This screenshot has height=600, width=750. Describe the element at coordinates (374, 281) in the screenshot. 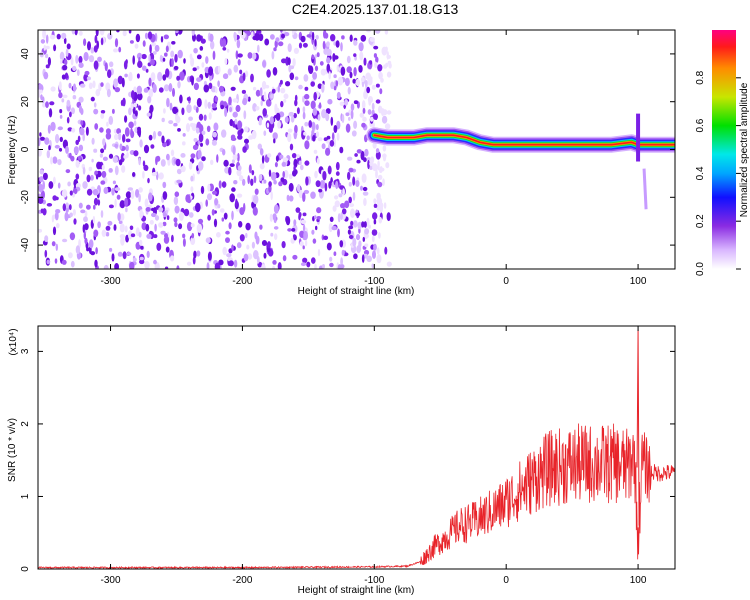

I see `x-tick-label: -100` at that location.